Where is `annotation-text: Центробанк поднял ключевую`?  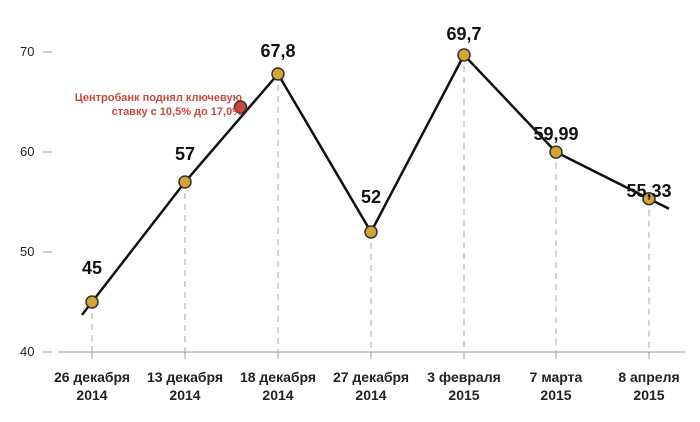 annotation-text: Центробанк поднял ключевую is located at coordinates (158, 98).